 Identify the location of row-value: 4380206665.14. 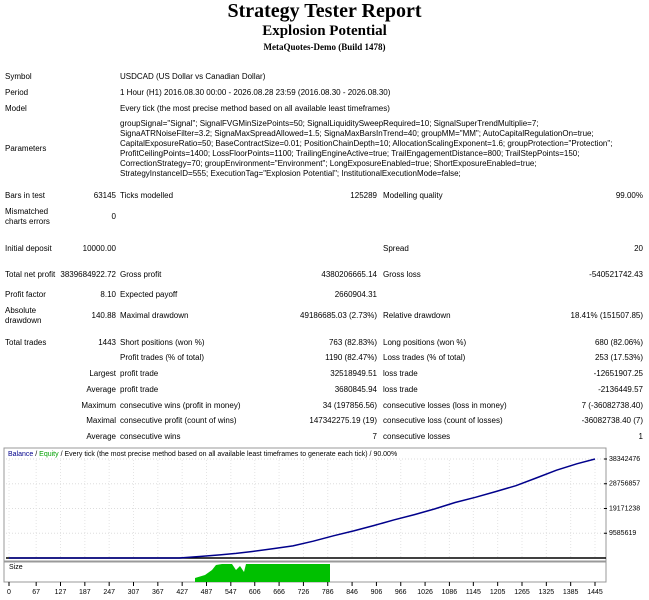
(349, 274).